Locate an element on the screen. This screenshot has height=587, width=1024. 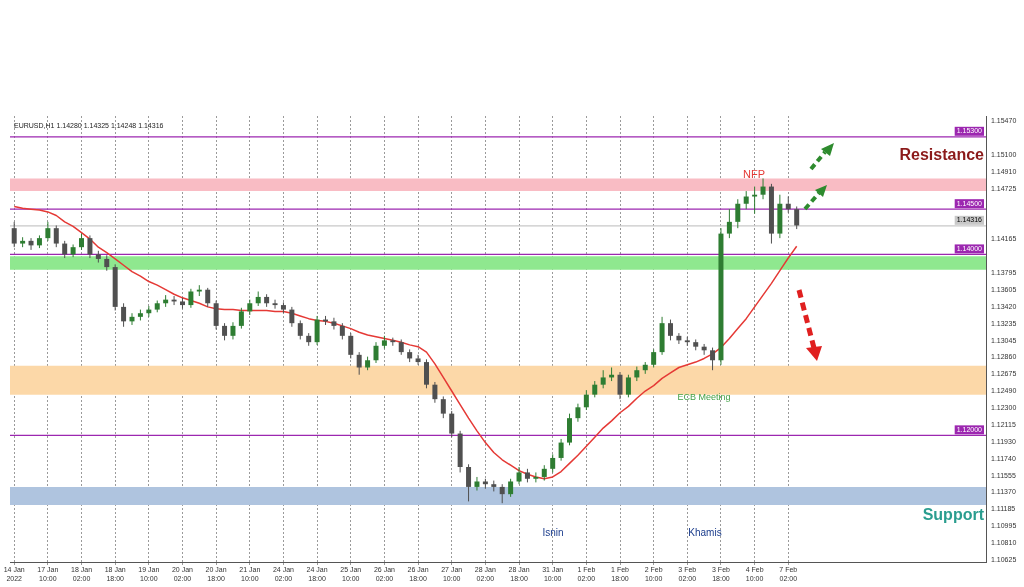
annotation: Support is located at coordinates (953, 515).